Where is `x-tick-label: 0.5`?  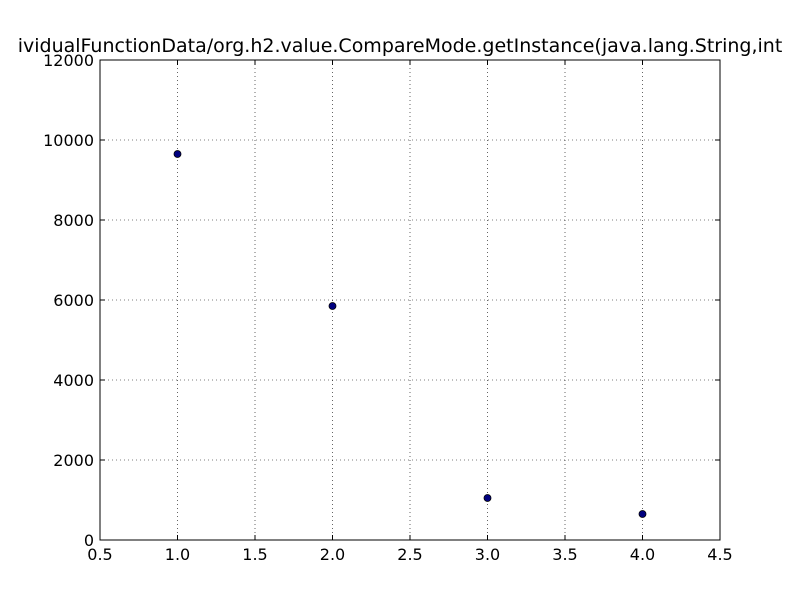 x-tick-label: 0.5 is located at coordinates (99, 554).